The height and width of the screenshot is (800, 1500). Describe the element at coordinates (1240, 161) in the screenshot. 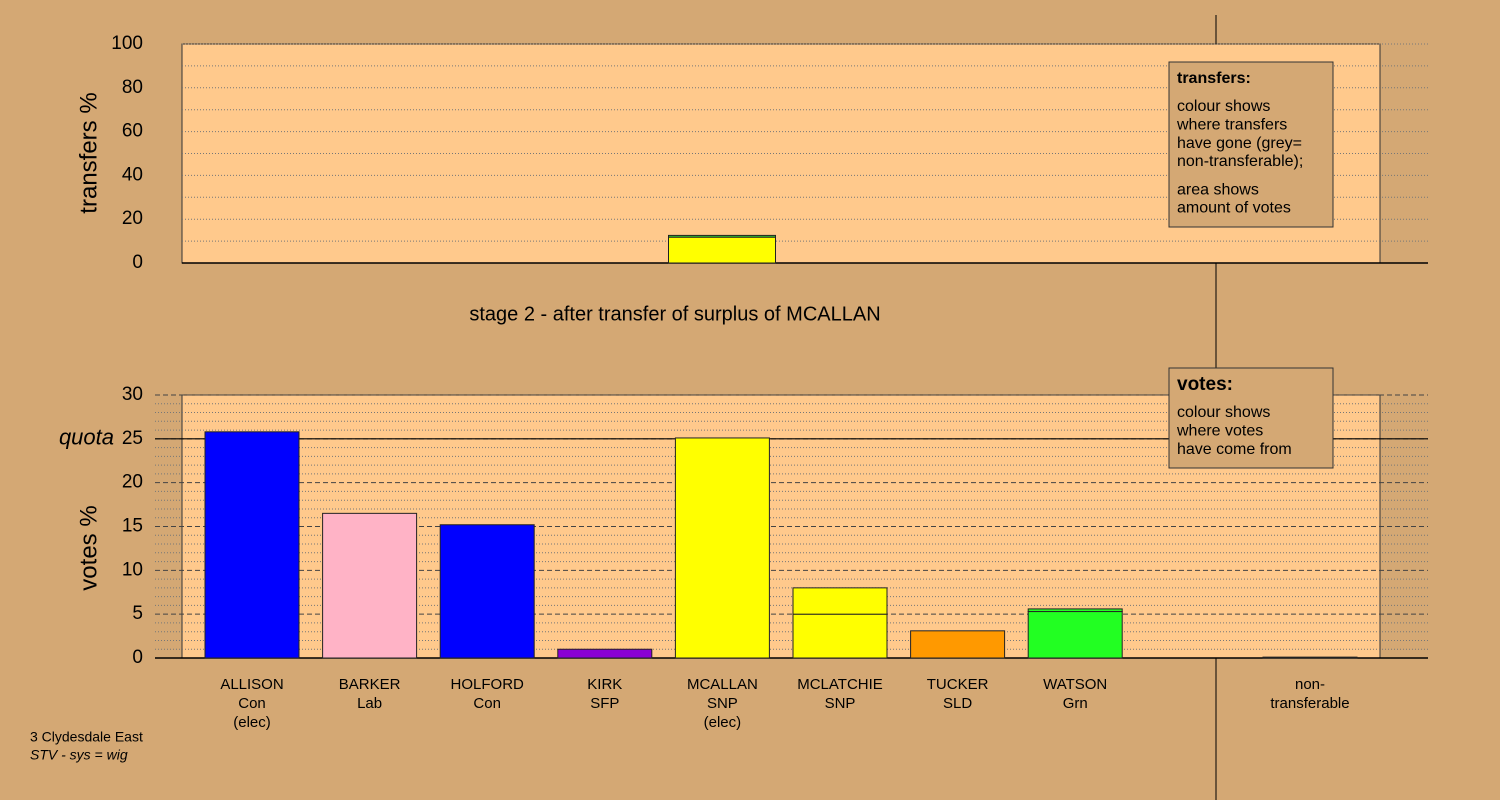

I see `legend-text: non-transferable);` at that location.